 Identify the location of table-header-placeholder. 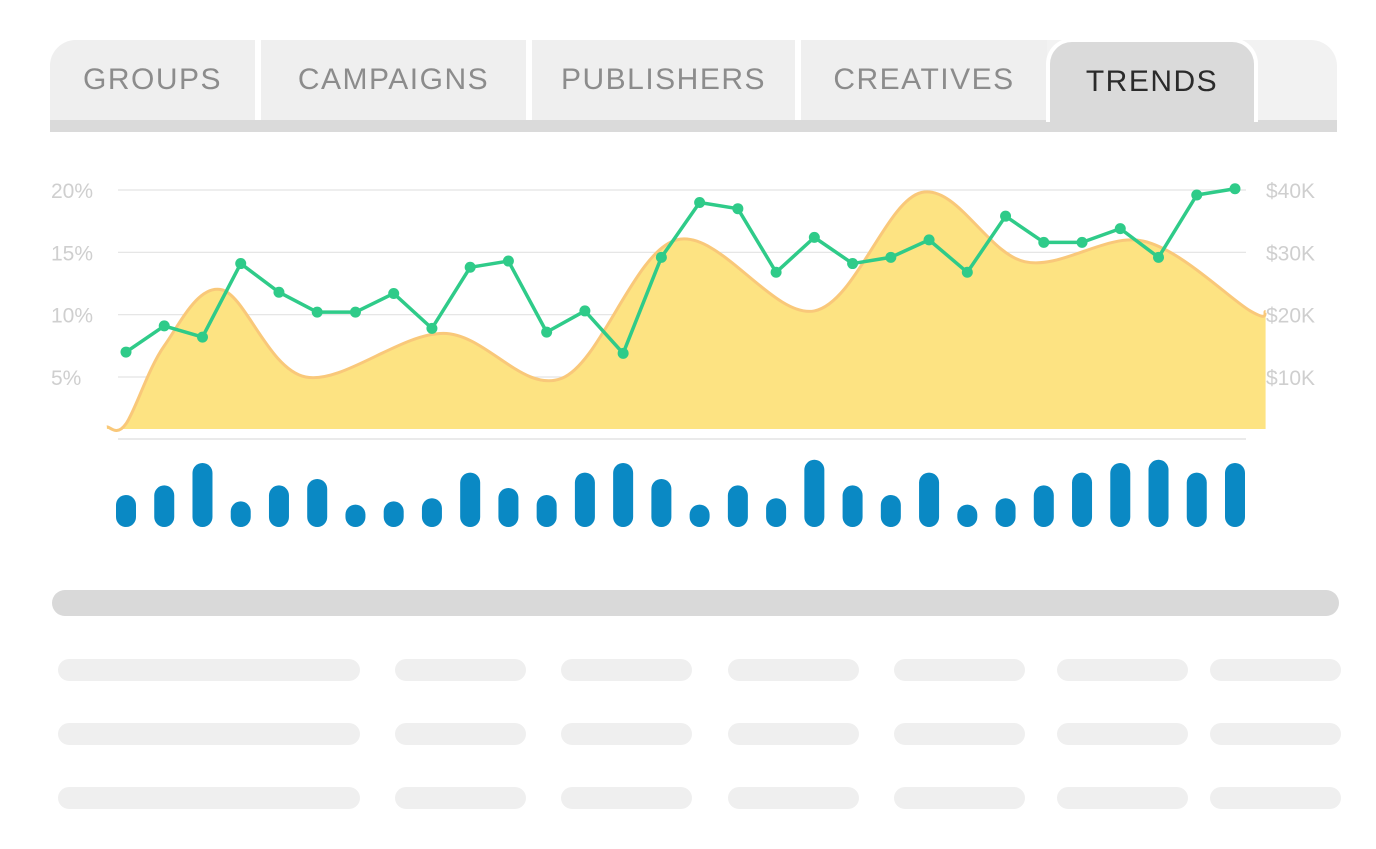
(695, 603).